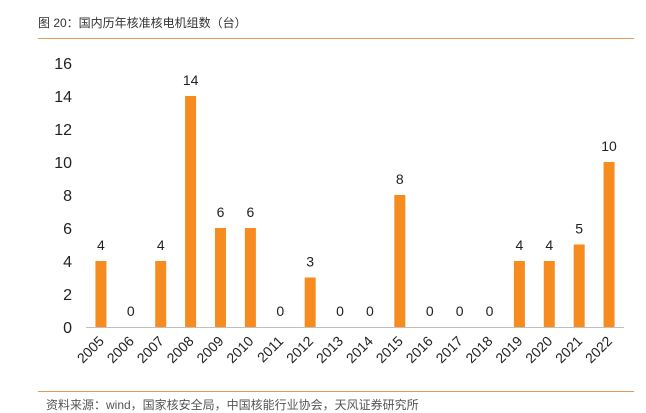 This screenshot has height=413, width=646. What do you see at coordinates (609, 244) in the screenshot?
I see `bar-2022` at bounding box center [609, 244].